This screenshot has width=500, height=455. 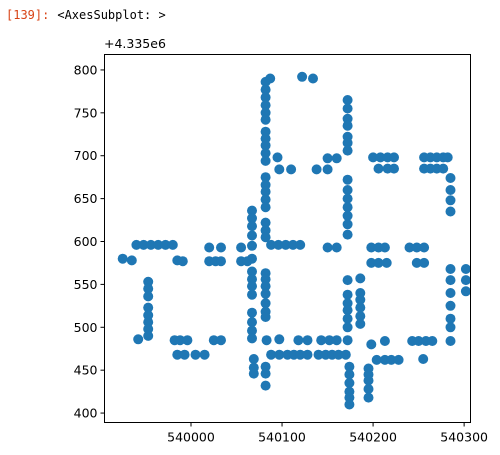 I want to click on y-tick-label: 800, so click(x=86, y=69).